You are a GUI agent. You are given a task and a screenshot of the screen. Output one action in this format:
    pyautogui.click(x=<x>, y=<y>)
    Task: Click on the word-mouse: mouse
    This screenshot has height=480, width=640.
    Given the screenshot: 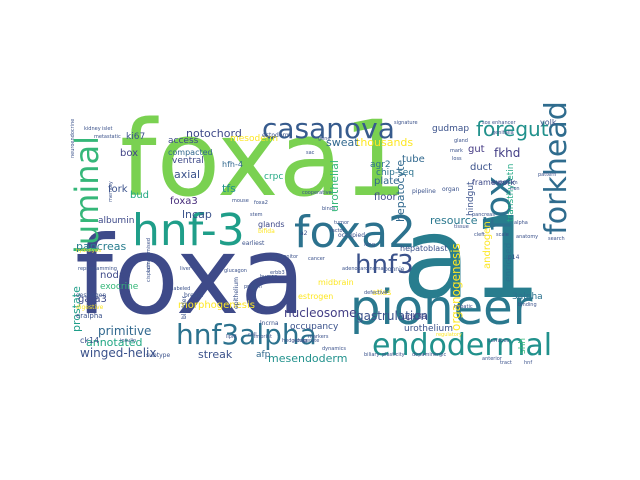 What is the action you would take?
    pyautogui.click(x=240, y=201)
    